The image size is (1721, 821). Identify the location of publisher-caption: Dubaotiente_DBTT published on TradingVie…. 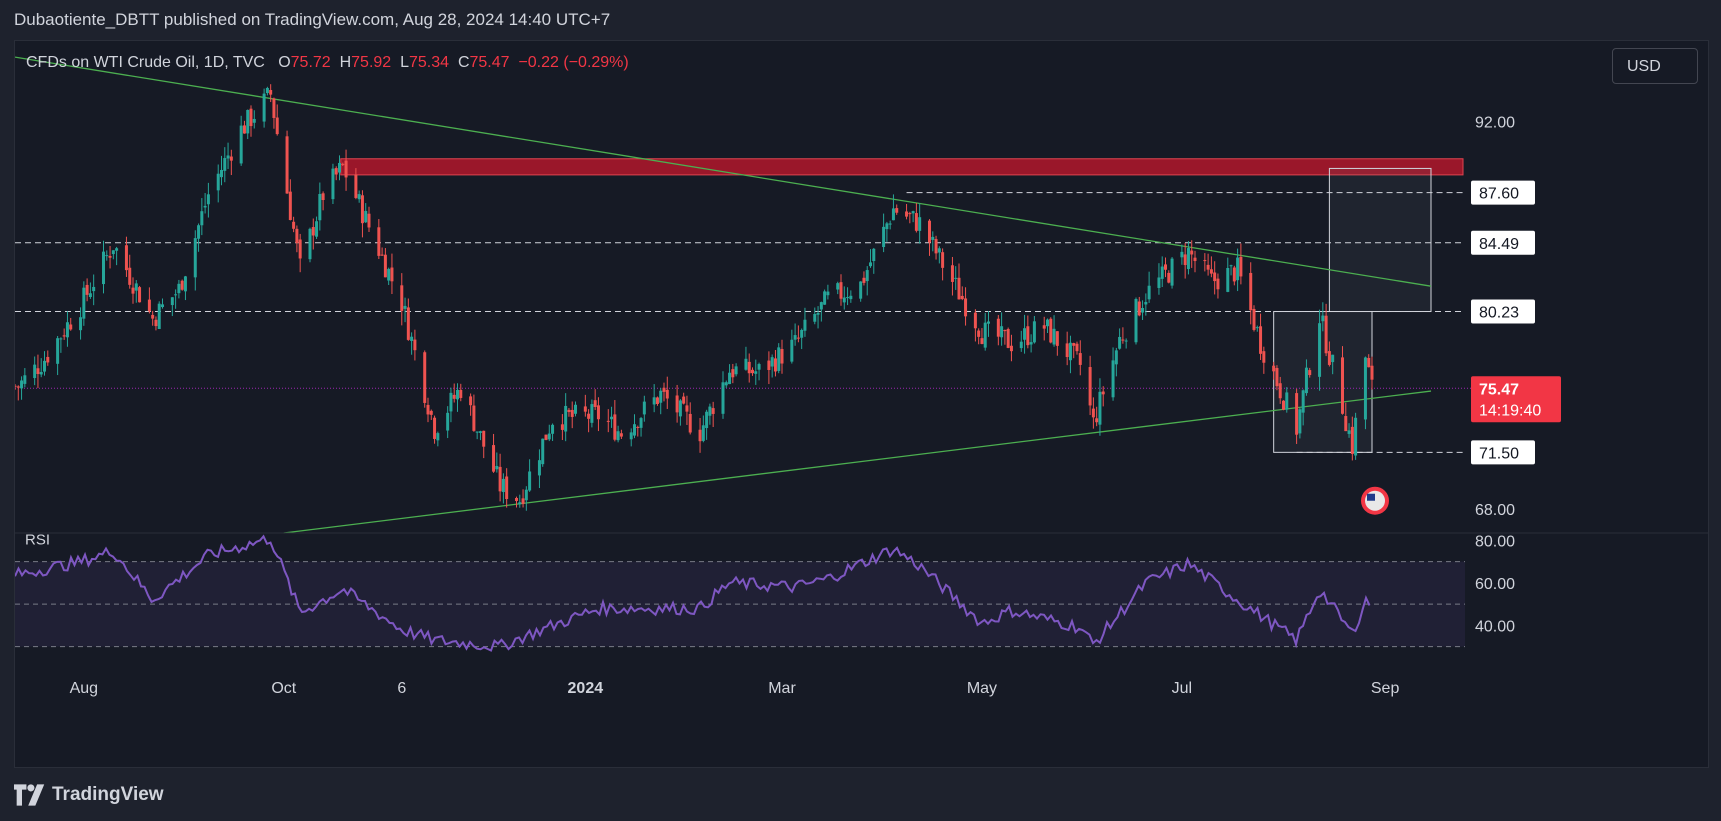
(312, 19).